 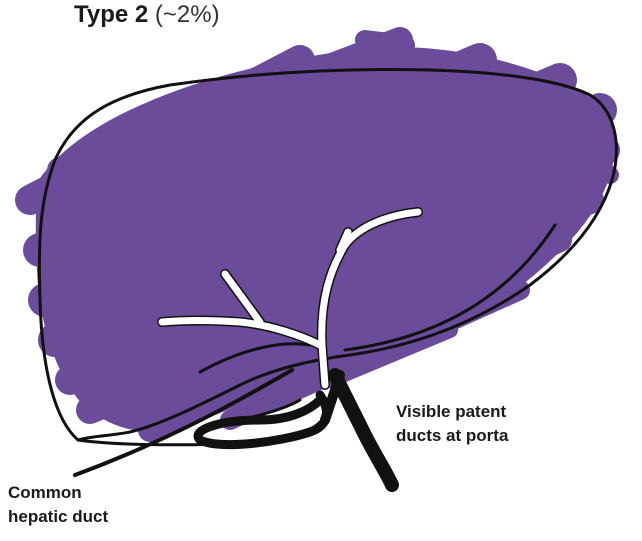 What do you see at coordinates (58, 505) in the screenshot?
I see `label-common-hepatic-duct: Common hepatic duct` at bounding box center [58, 505].